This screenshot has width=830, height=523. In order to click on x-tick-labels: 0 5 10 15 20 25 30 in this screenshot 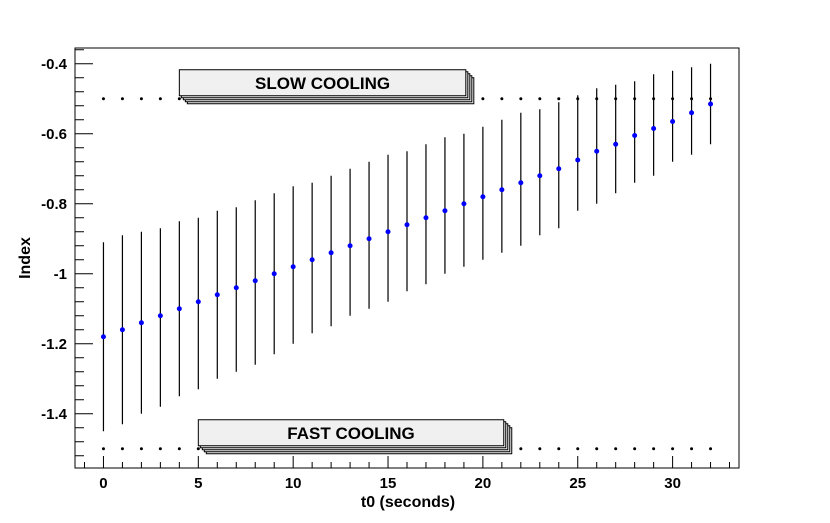, I will do `click(390, 483)`.